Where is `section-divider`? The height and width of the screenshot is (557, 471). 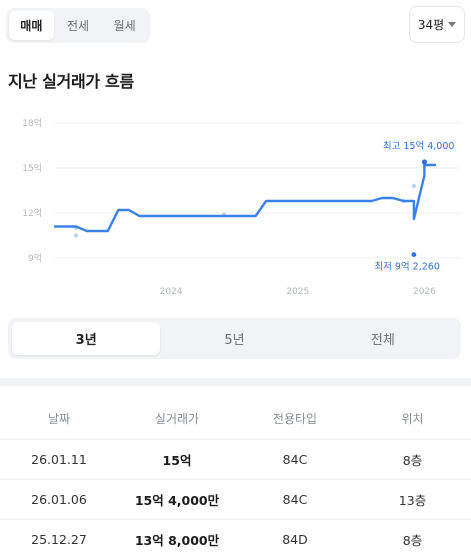
section-divider is located at coordinates (235, 382).